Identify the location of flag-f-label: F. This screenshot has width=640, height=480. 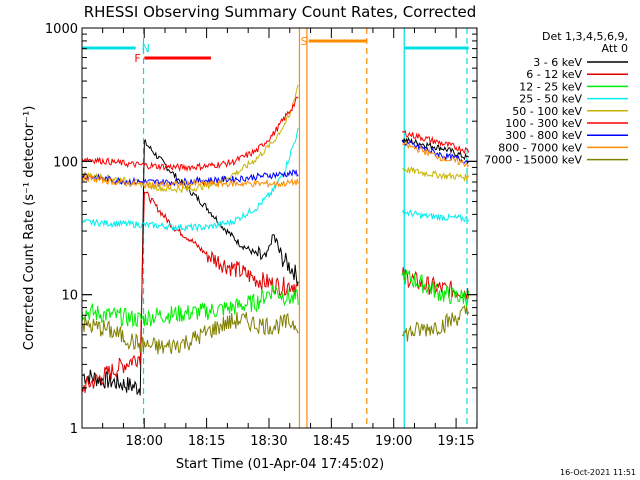
(137, 58).